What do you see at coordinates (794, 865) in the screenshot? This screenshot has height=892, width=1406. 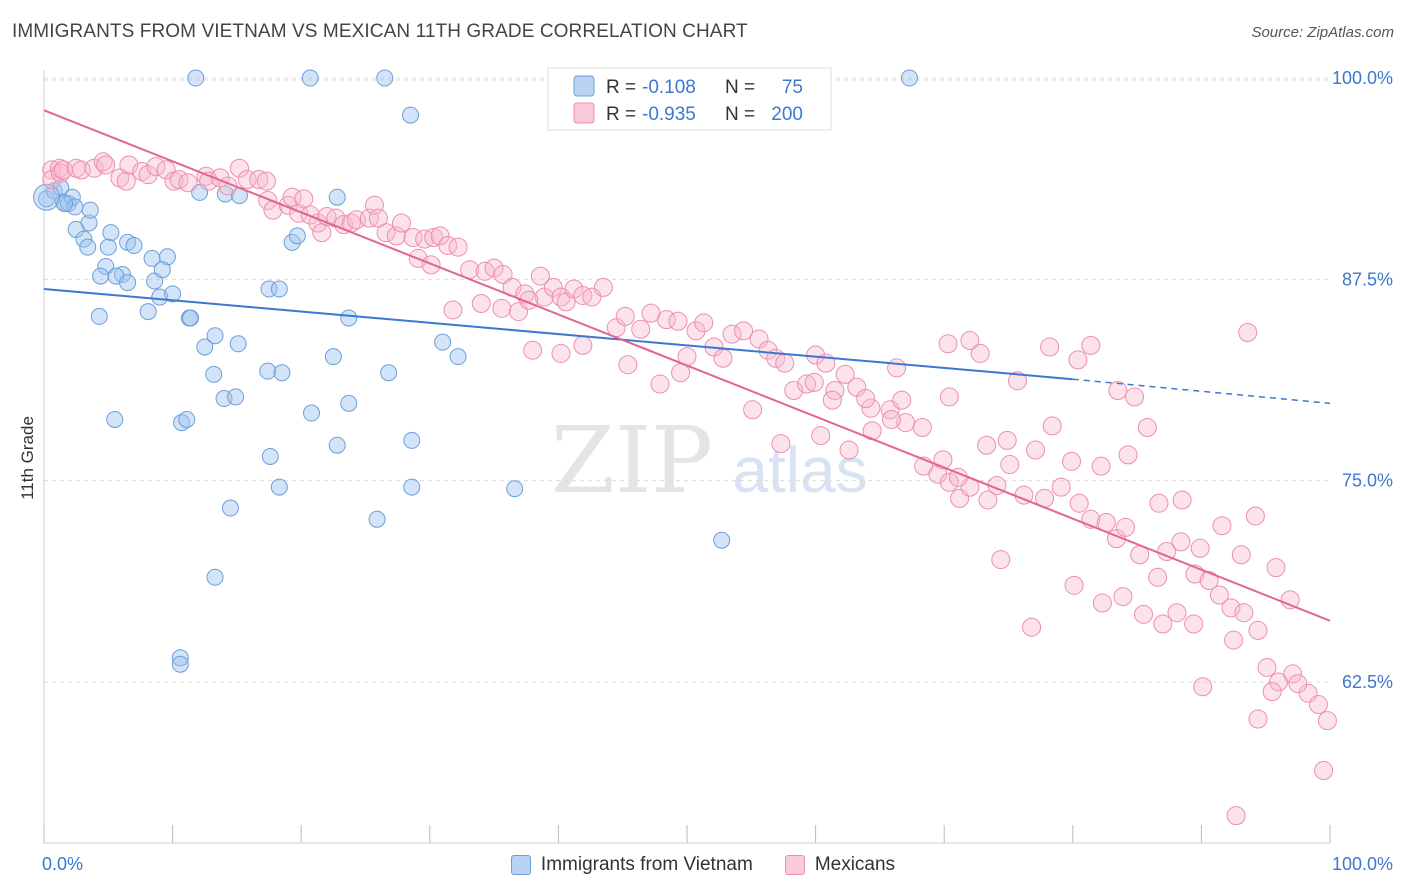 I see `bottom-legend-mexican-swatch` at bounding box center [794, 865].